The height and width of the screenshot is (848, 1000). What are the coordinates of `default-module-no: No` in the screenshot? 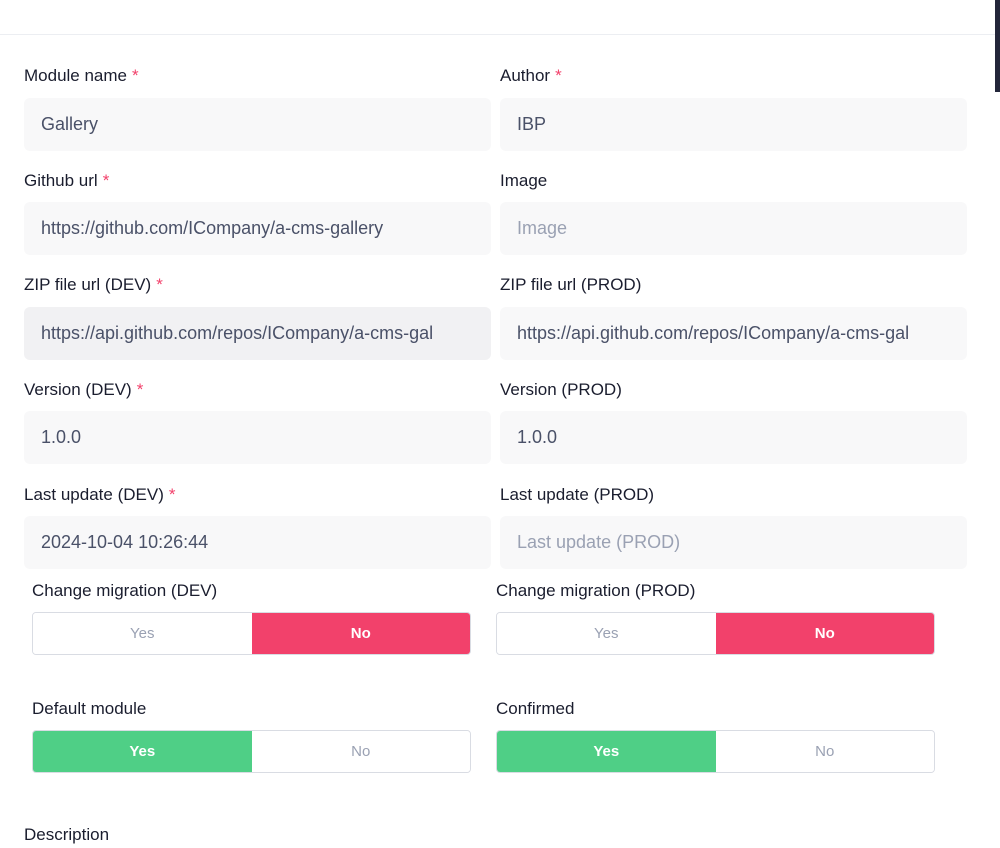 It's located at (360, 751).